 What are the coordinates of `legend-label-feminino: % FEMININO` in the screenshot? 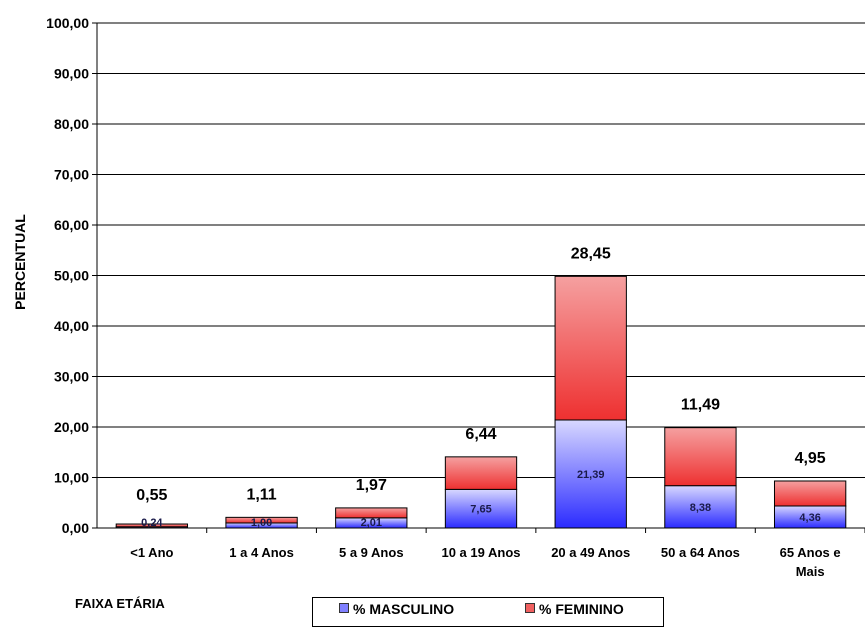 It's located at (581, 609).